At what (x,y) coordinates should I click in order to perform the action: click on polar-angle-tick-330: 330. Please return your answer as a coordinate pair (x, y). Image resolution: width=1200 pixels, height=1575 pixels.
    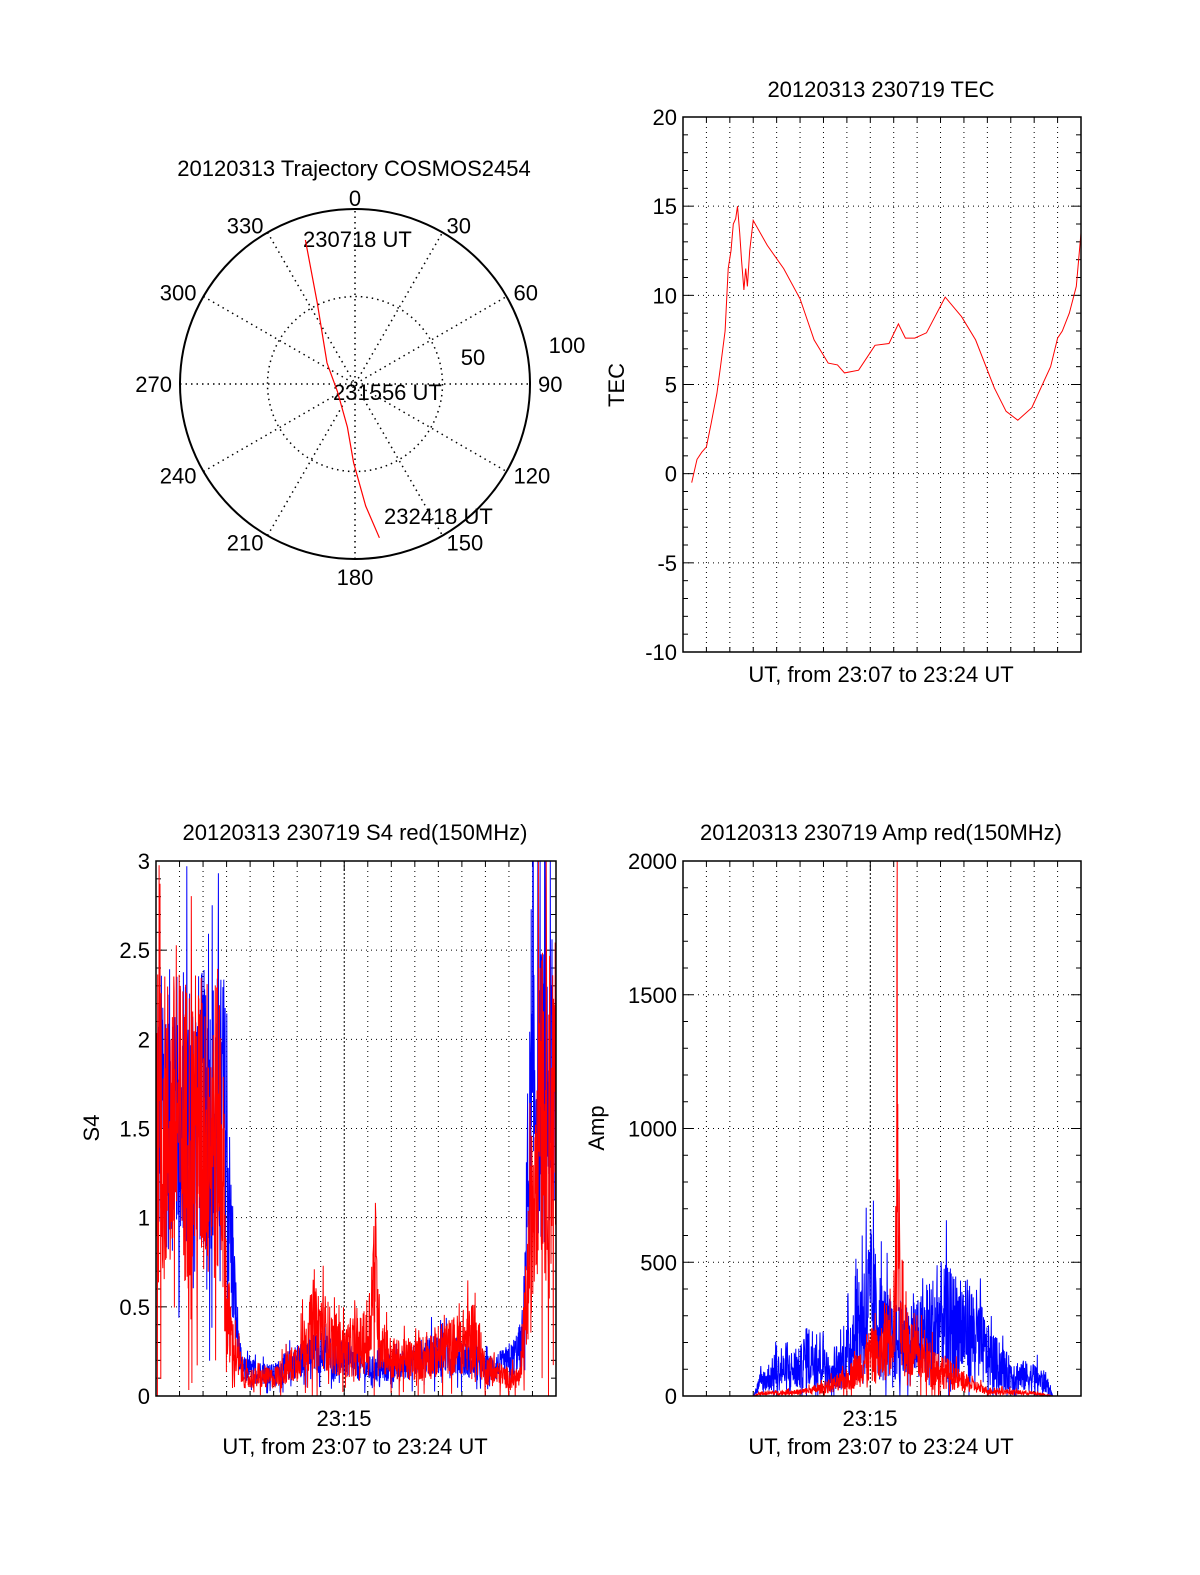
    Looking at the image, I should click on (245, 226).